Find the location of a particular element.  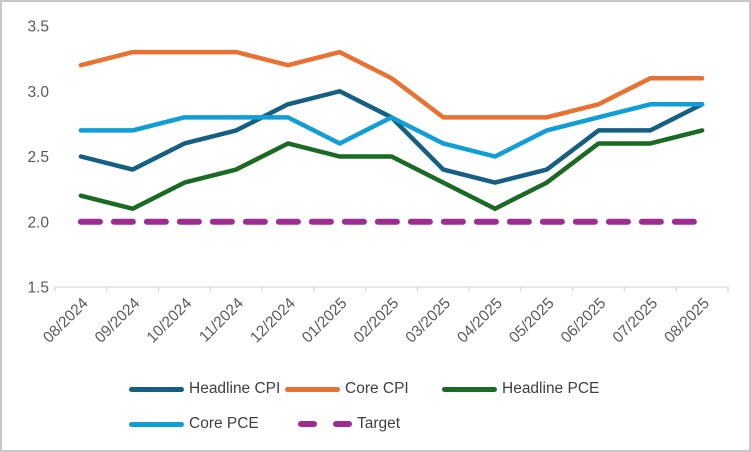

x-axis-category-label: 04/2025 is located at coordinates (480, 321).